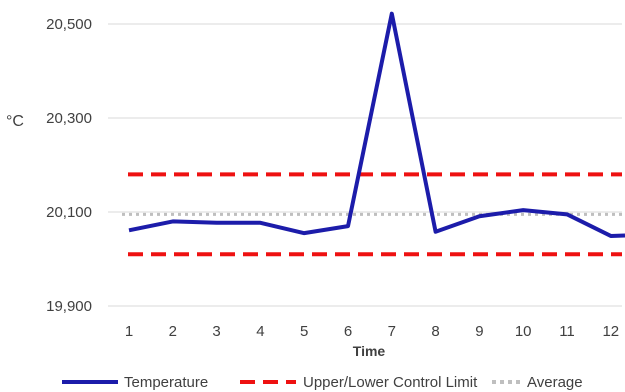  I want to click on x-tick-label: 10, so click(523, 331).